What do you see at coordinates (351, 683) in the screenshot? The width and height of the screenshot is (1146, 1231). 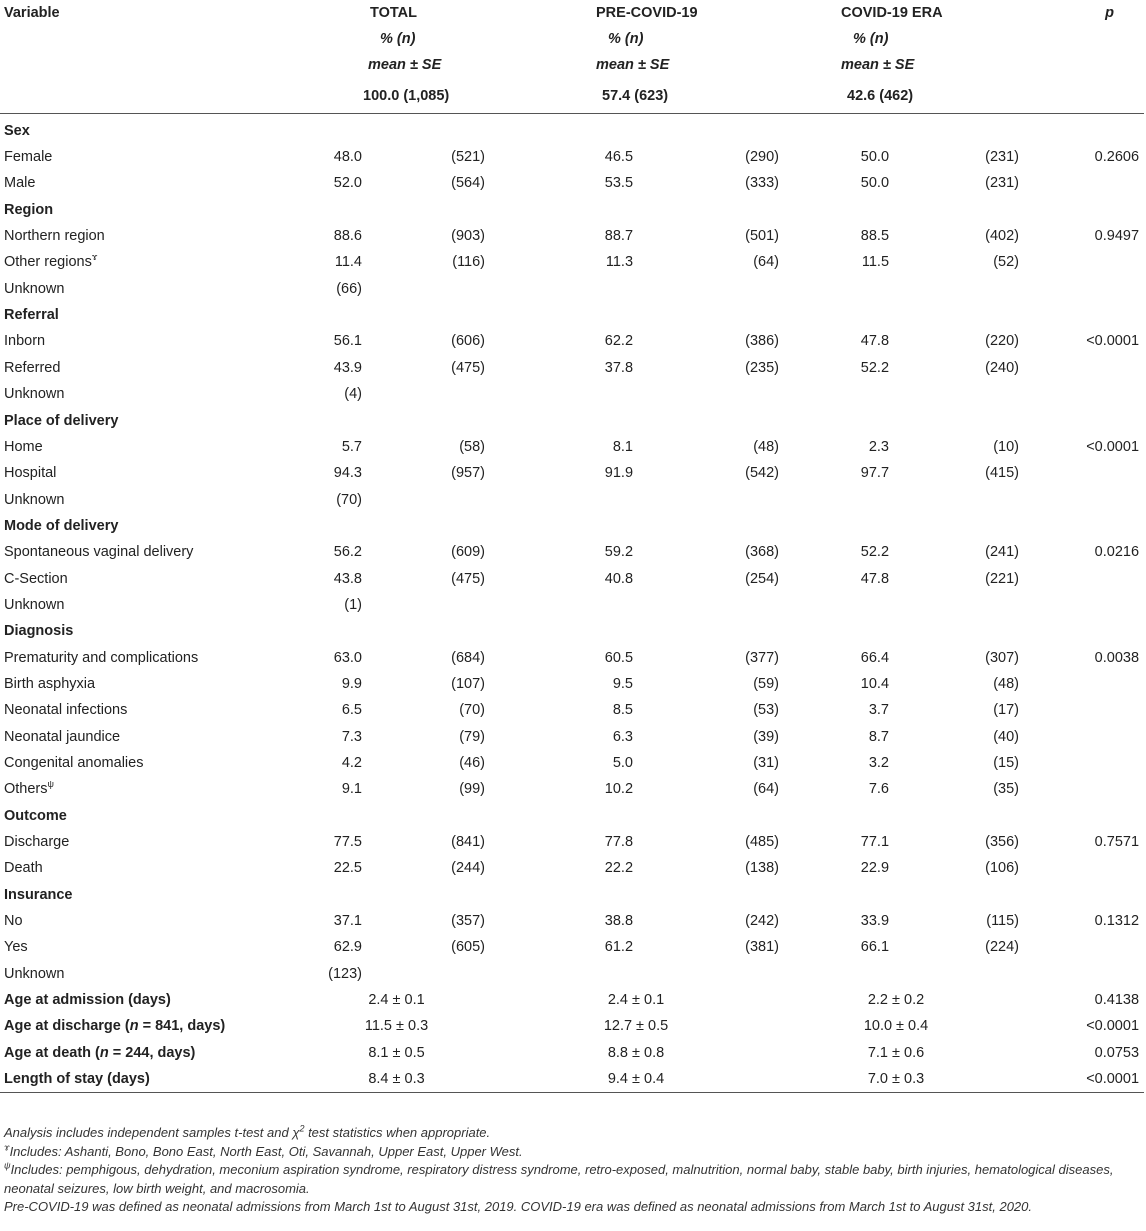 I see `total-pct-cell: 9.9` at bounding box center [351, 683].